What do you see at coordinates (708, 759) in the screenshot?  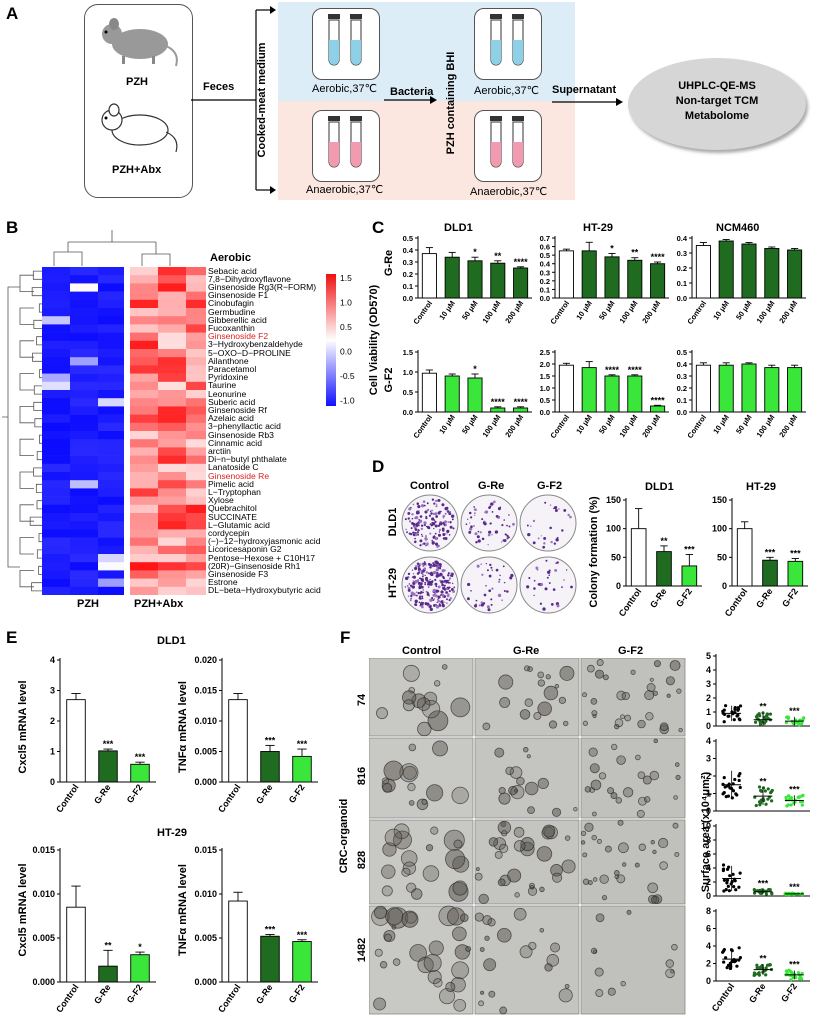 I see `y-tick-label: 3` at bounding box center [708, 759].